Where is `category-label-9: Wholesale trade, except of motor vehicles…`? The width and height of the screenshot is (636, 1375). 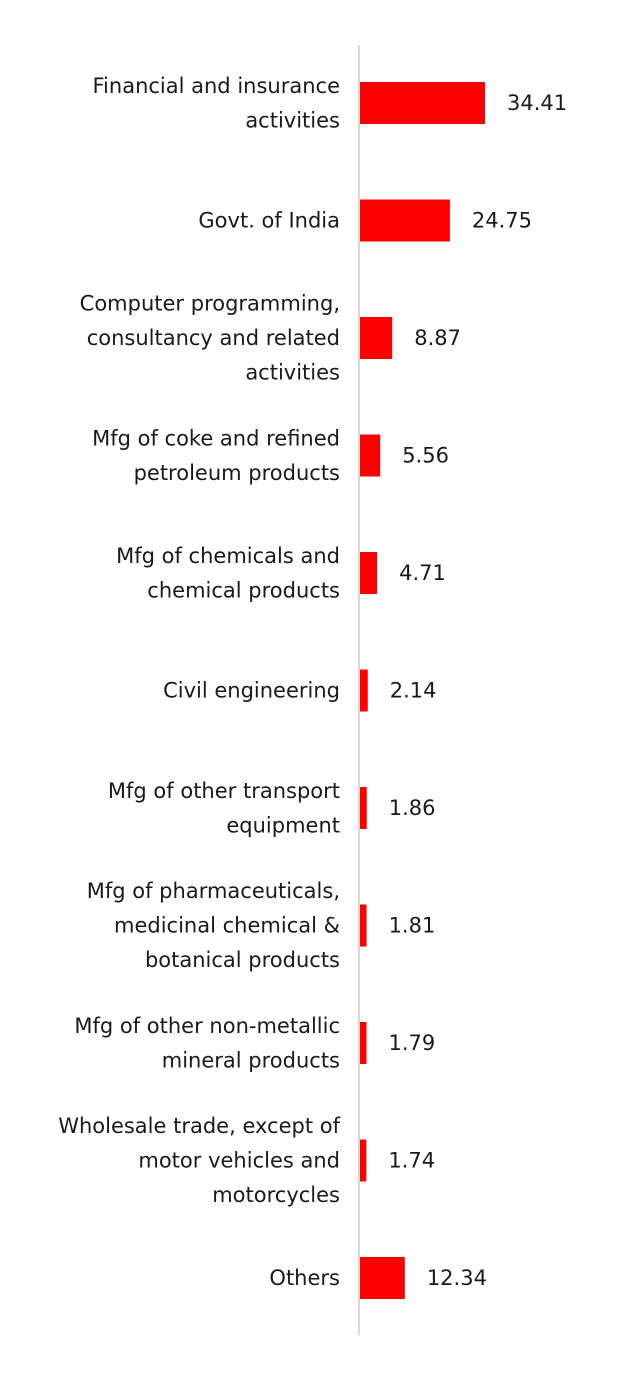 category-label-9: Wholesale trade, except of motor vehicles… is located at coordinates (199, 1160).